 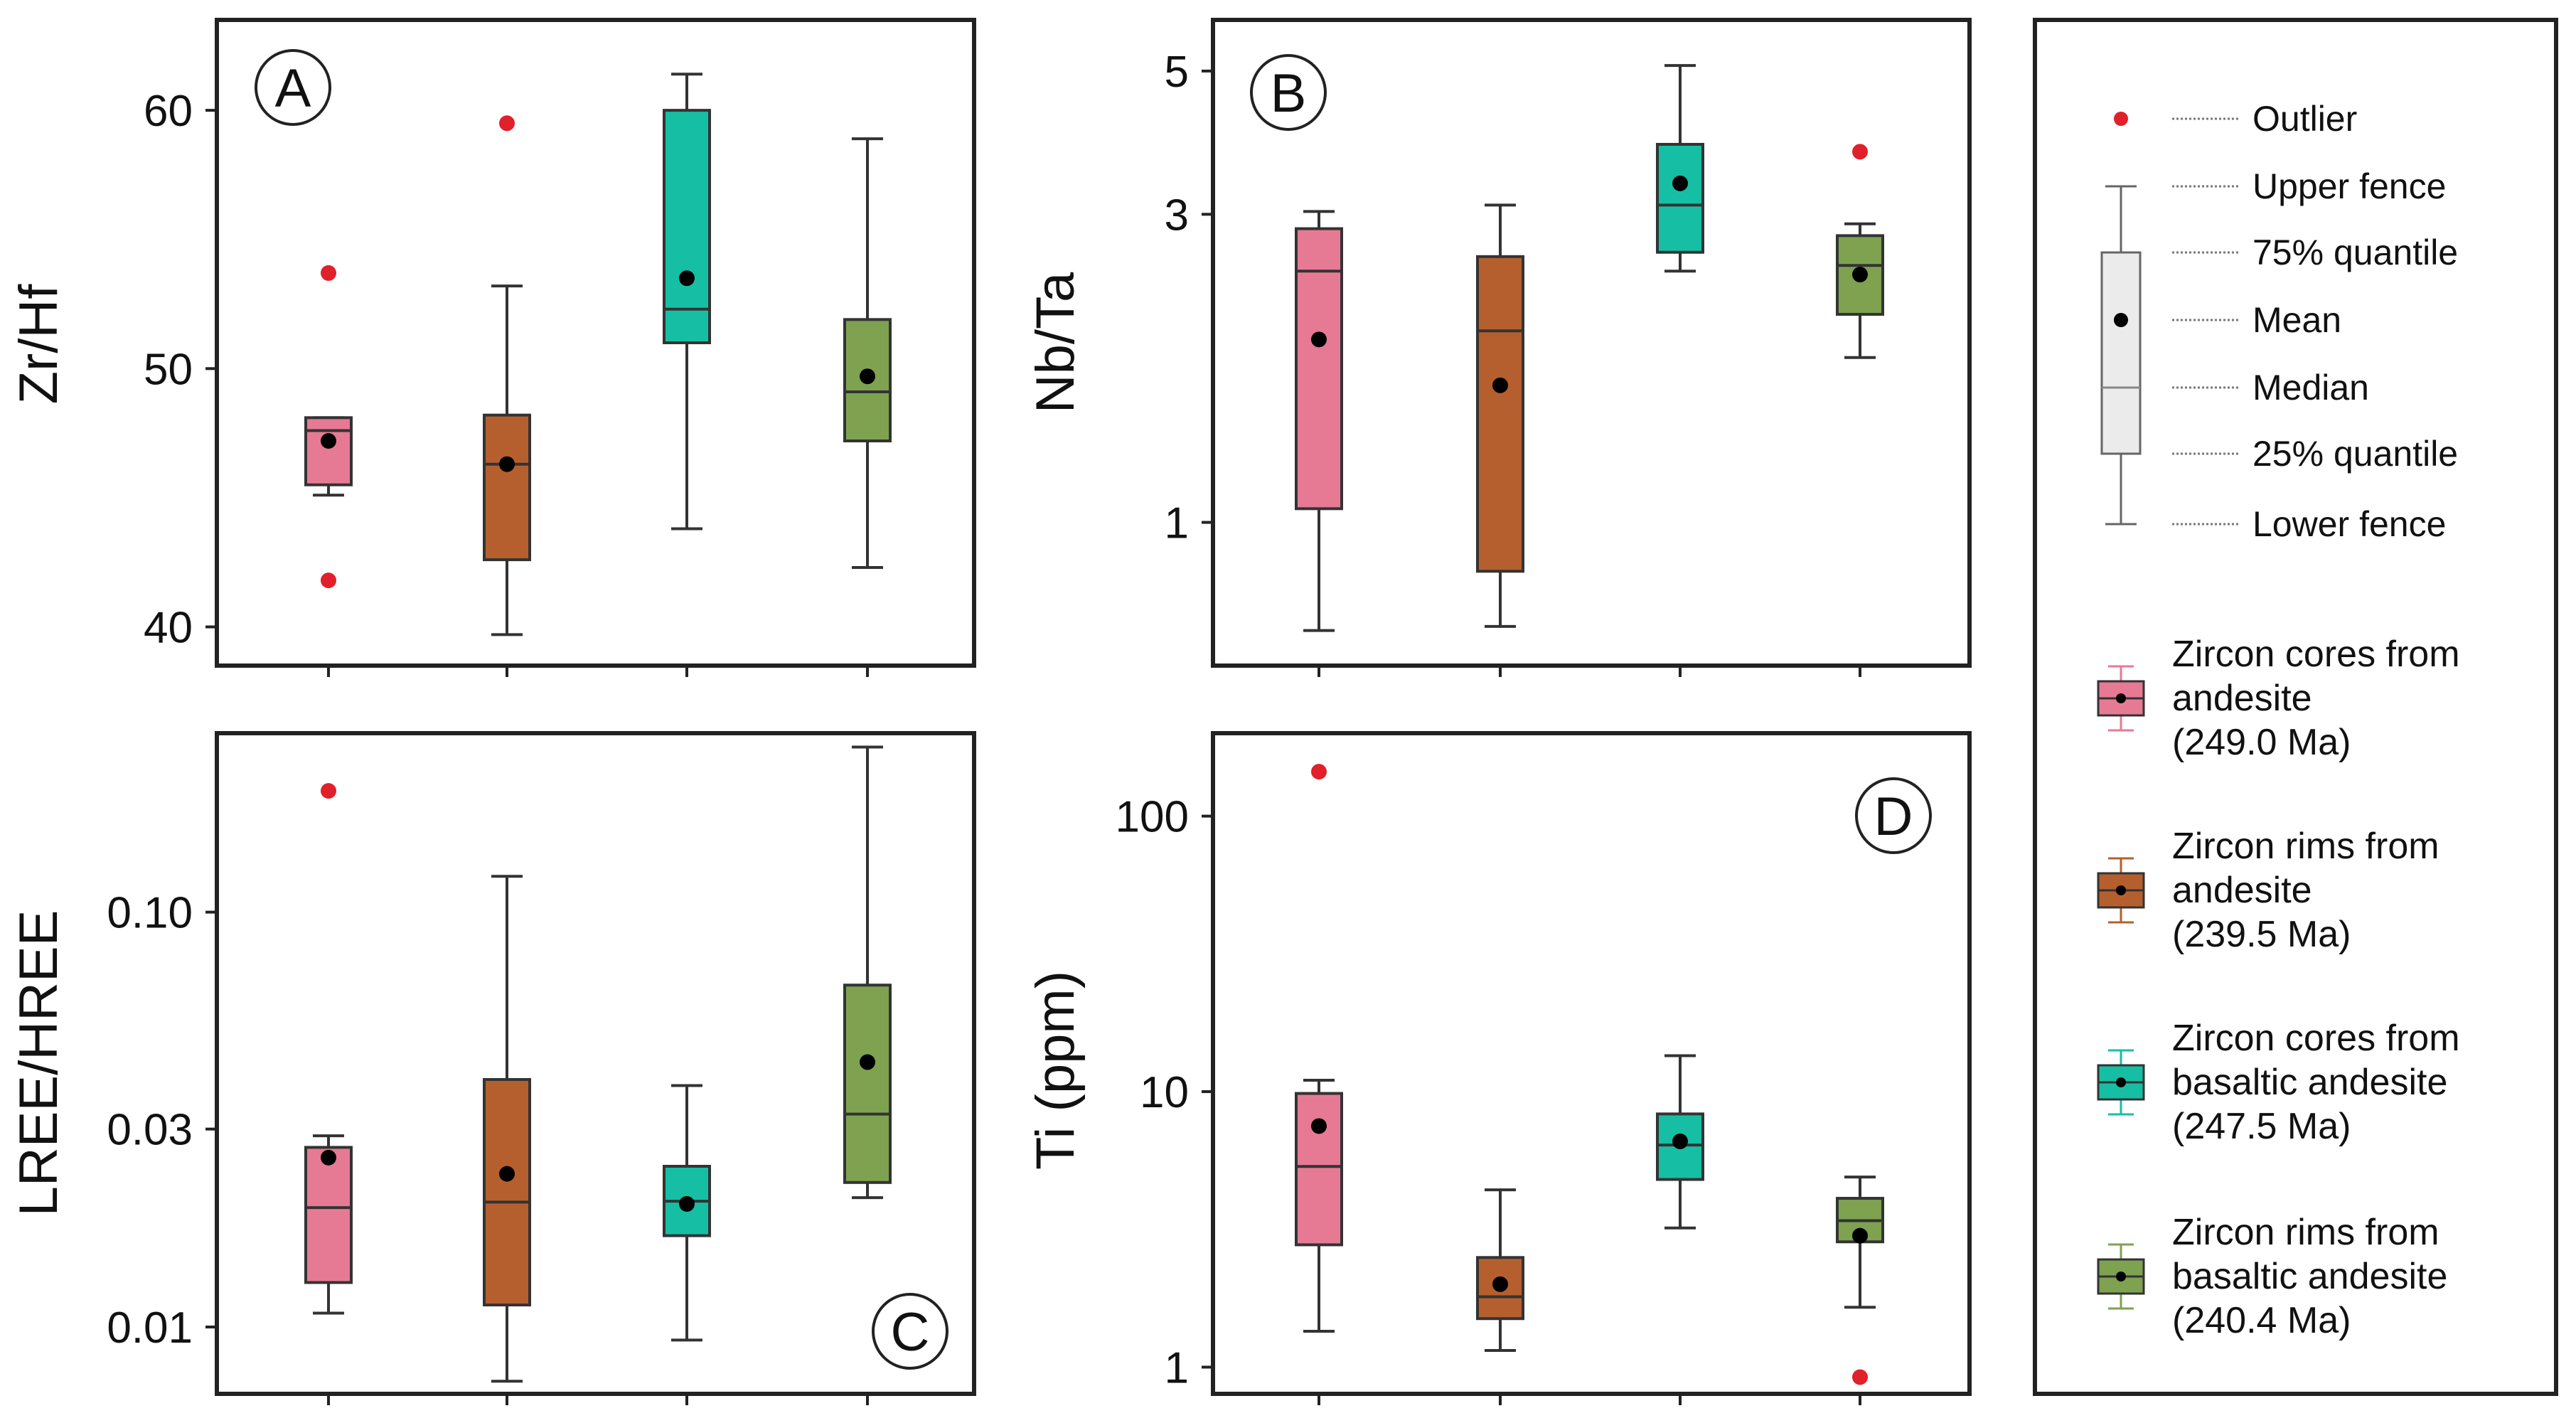 I want to click on y-tick-label: 60, so click(x=168, y=112).